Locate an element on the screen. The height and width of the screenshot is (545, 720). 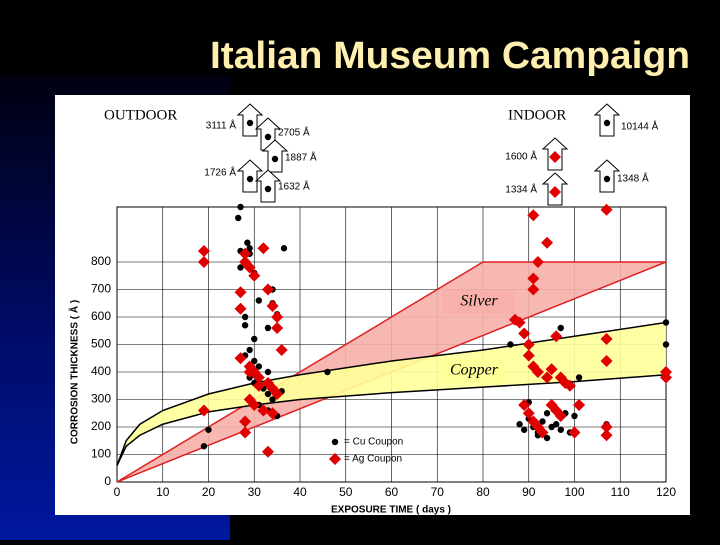
x-tick-label: 20 is located at coordinates (209, 492).